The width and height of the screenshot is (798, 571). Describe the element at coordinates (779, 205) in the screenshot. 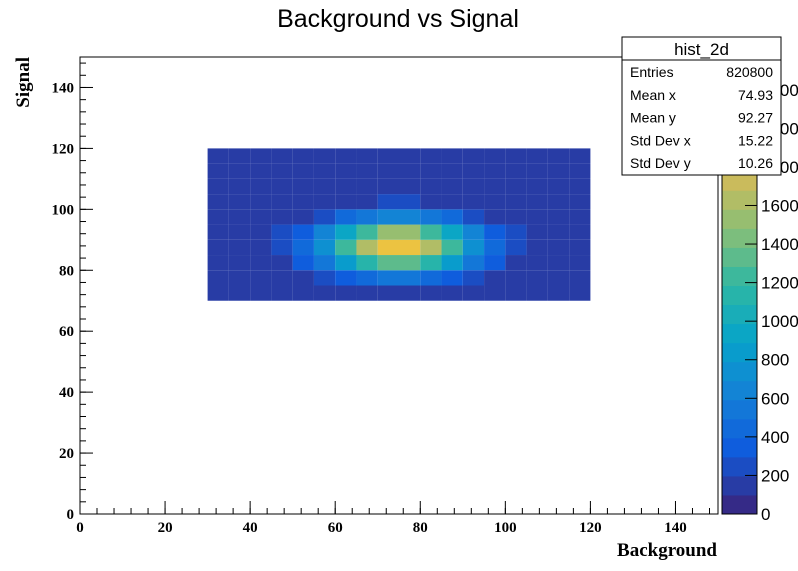

I see `z-tick-label: 1600` at that location.